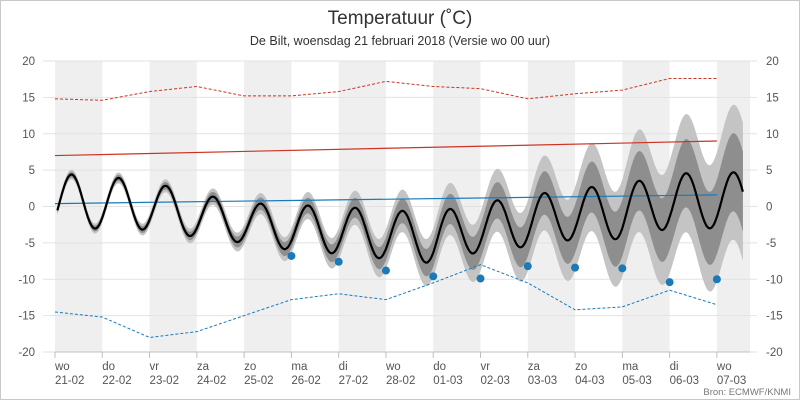 The image size is (800, 400). Describe the element at coordinates (385, 148) in the screenshot. I see `line-gemiddelde-maximum` at that location.